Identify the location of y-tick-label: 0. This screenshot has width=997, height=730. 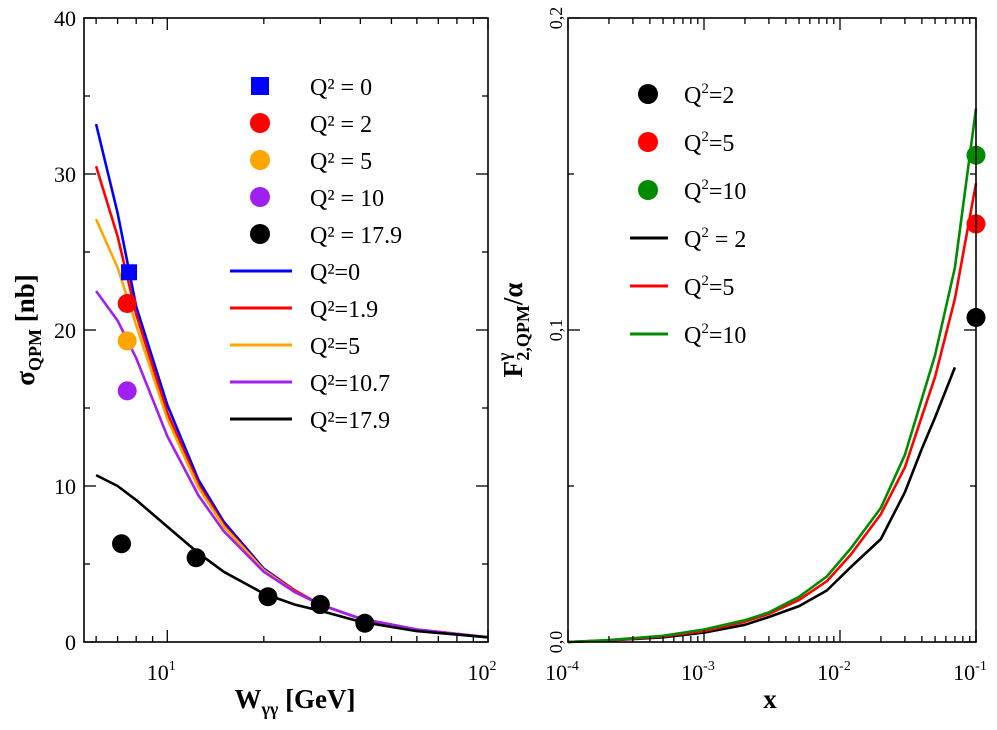
(70, 642).